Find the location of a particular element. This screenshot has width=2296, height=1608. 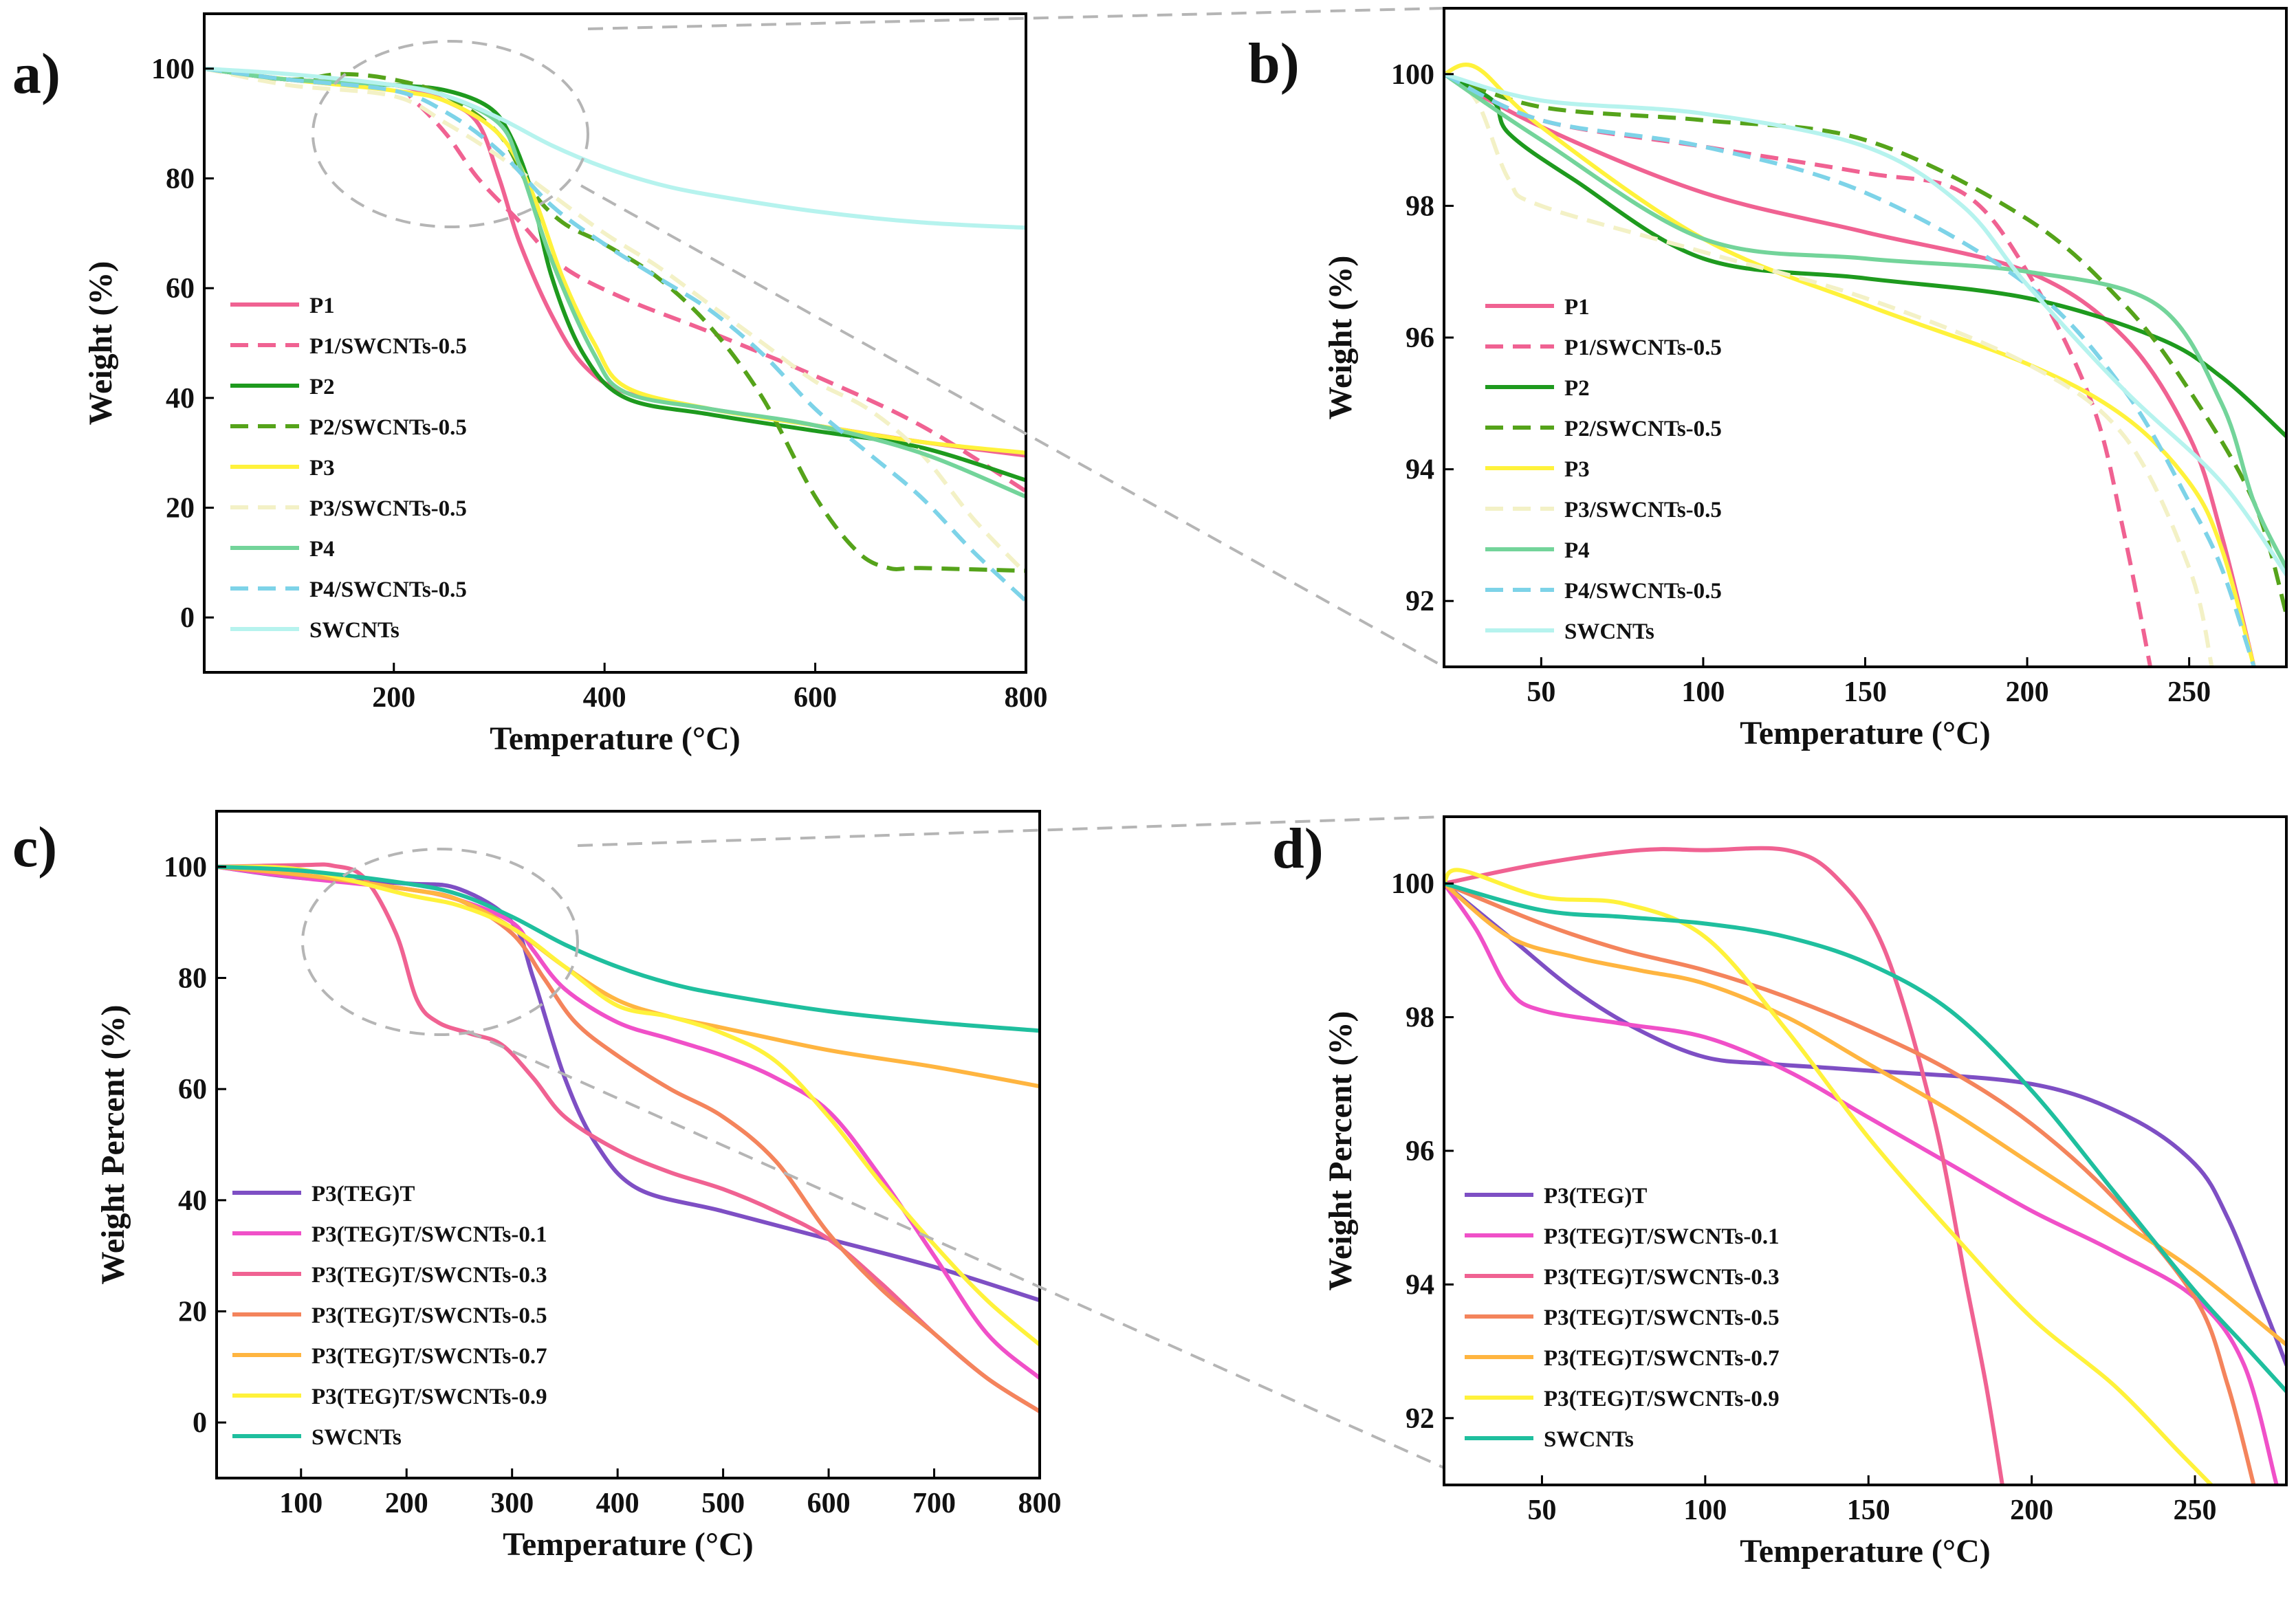

zoom-connector-line is located at coordinates (956, 1249).